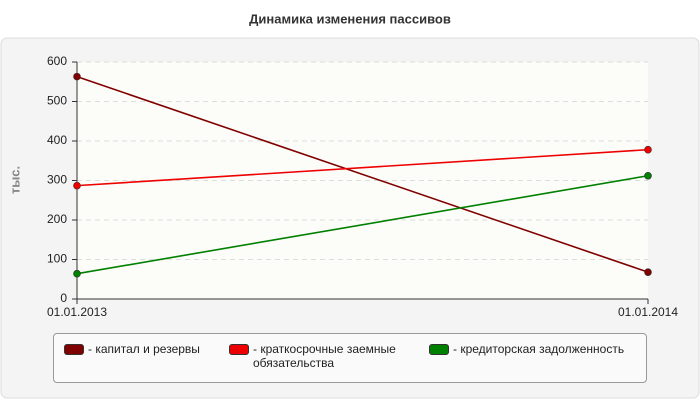 Image resolution: width=700 pixels, height=400 pixels. I want to click on y-tick-label: 100, so click(57, 259).